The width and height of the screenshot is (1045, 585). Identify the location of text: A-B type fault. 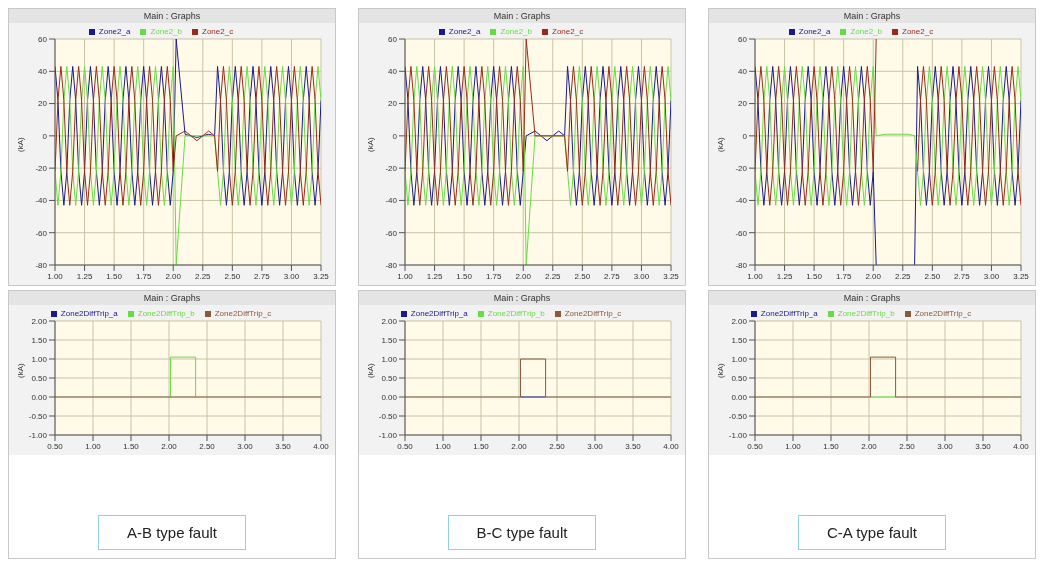
(172, 532).